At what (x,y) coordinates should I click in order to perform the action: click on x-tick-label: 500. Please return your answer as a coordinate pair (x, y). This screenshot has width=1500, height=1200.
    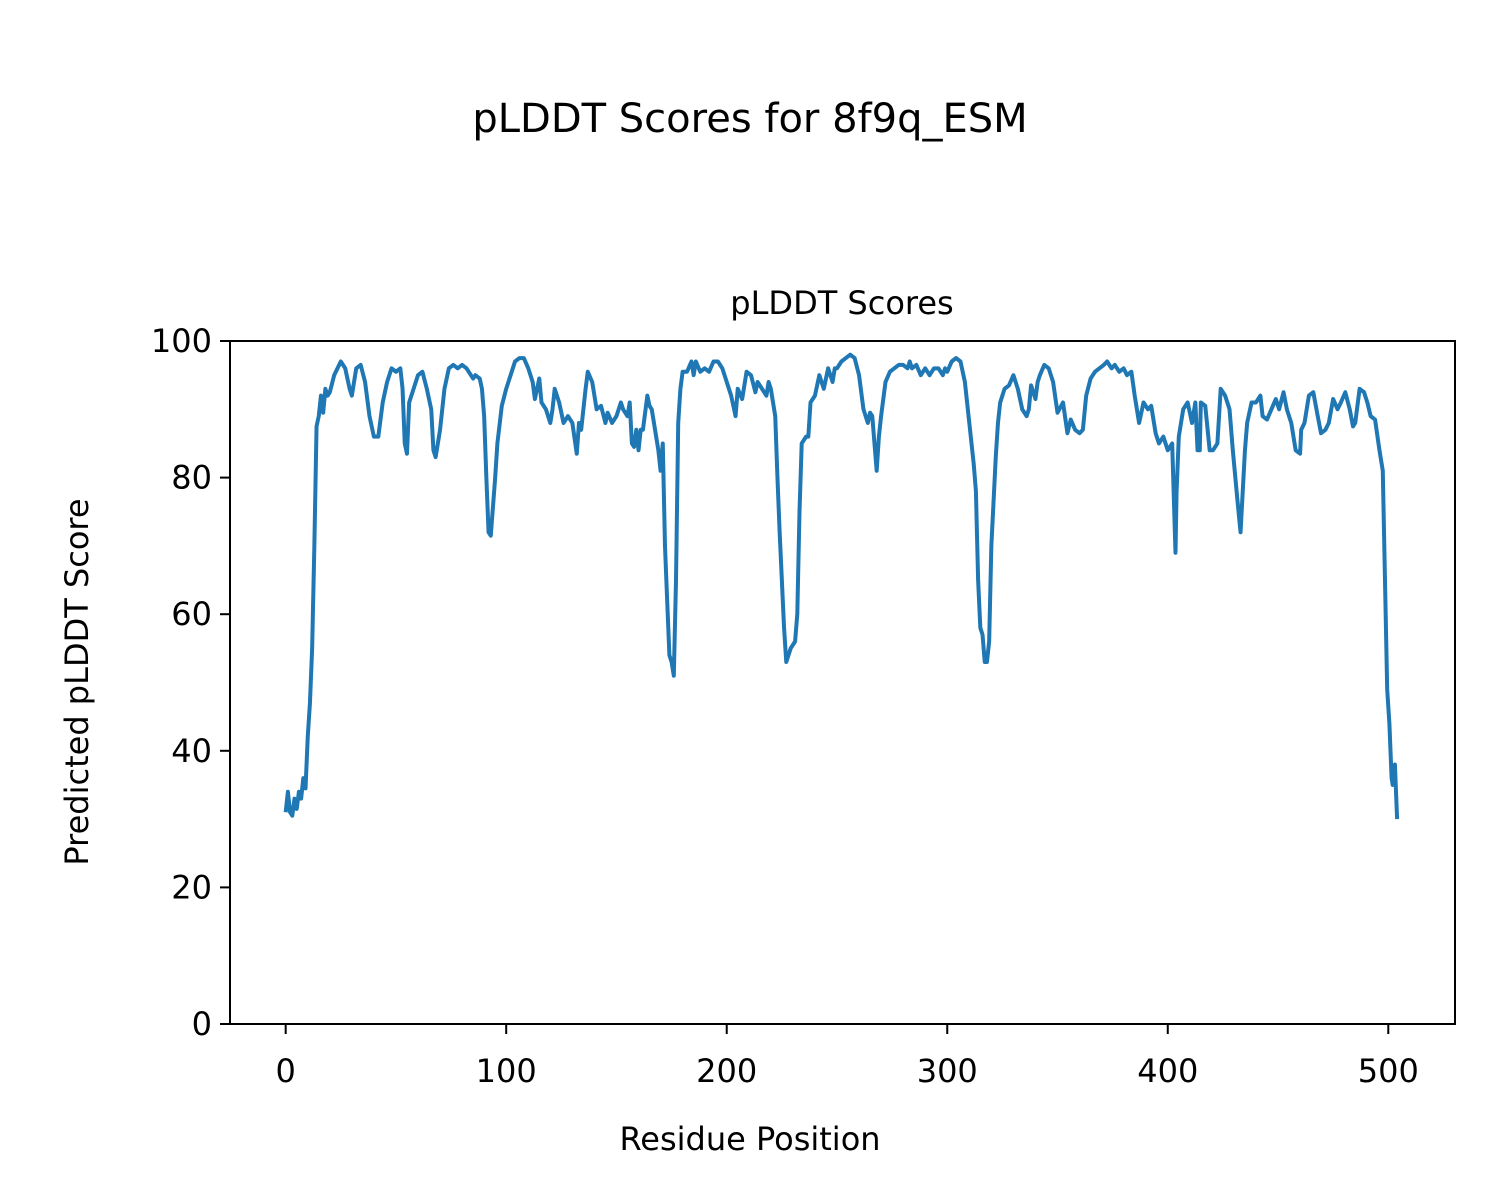
    Looking at the image, I should click on (1388, 1071).